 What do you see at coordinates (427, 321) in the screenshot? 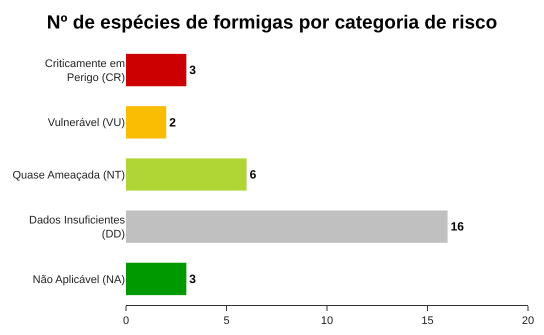
I see `x-tick-label: 15` at bounding box center [427, 321].